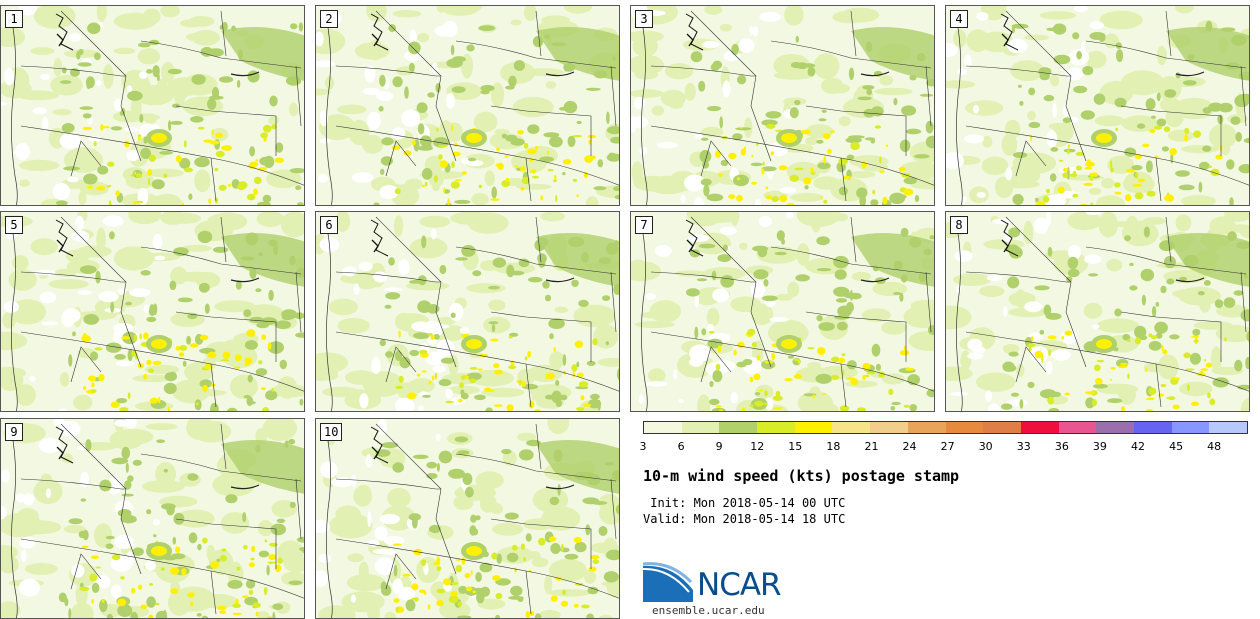  I want to click on panel-member-number: 5, so click(14, 225).